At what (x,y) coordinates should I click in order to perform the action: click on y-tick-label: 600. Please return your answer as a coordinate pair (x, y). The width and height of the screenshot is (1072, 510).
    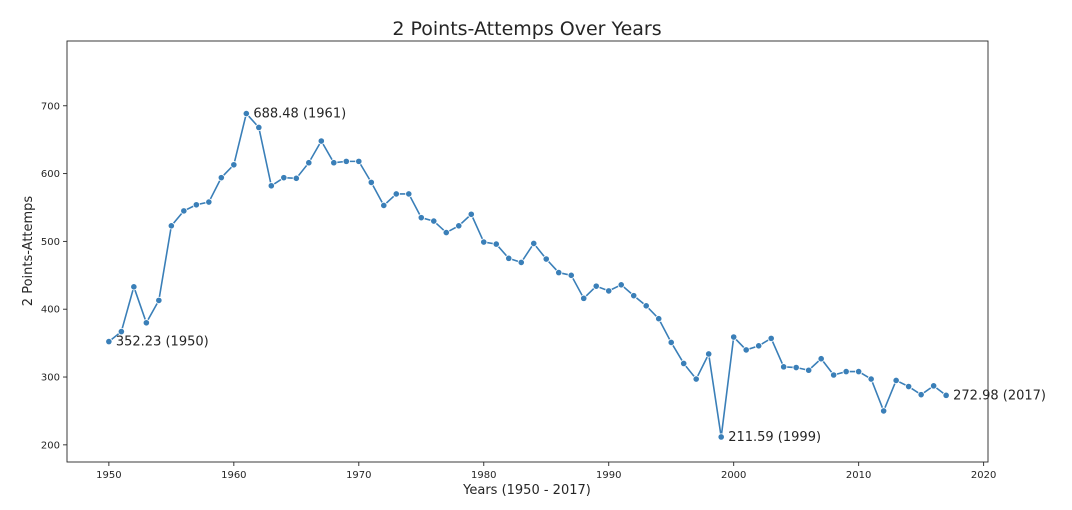
    Looking at the image, I should click on (50, 174).